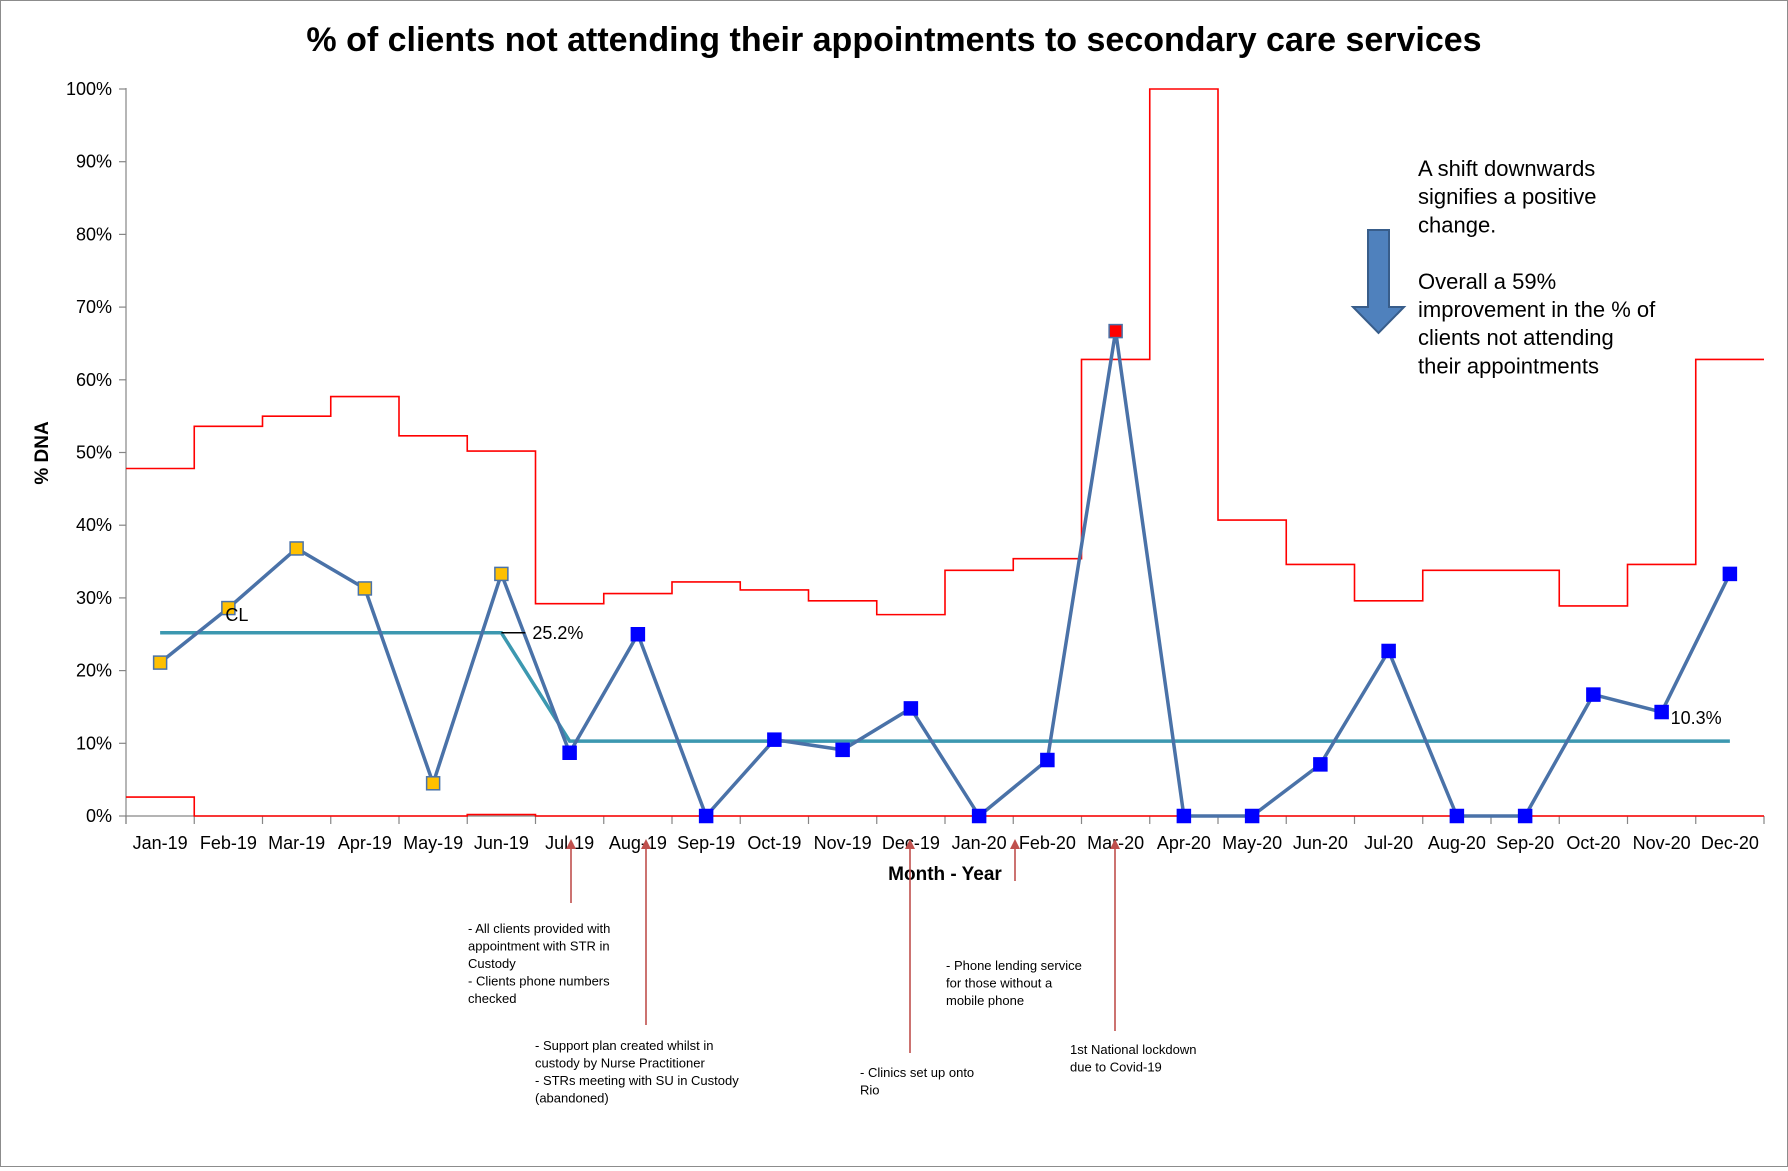 The width and height of the screenshot is (1788, 1171). Describe the element at coordinates (1388, 843) in the screenshot. I see `x-tick-label: Jul-20` at that location.